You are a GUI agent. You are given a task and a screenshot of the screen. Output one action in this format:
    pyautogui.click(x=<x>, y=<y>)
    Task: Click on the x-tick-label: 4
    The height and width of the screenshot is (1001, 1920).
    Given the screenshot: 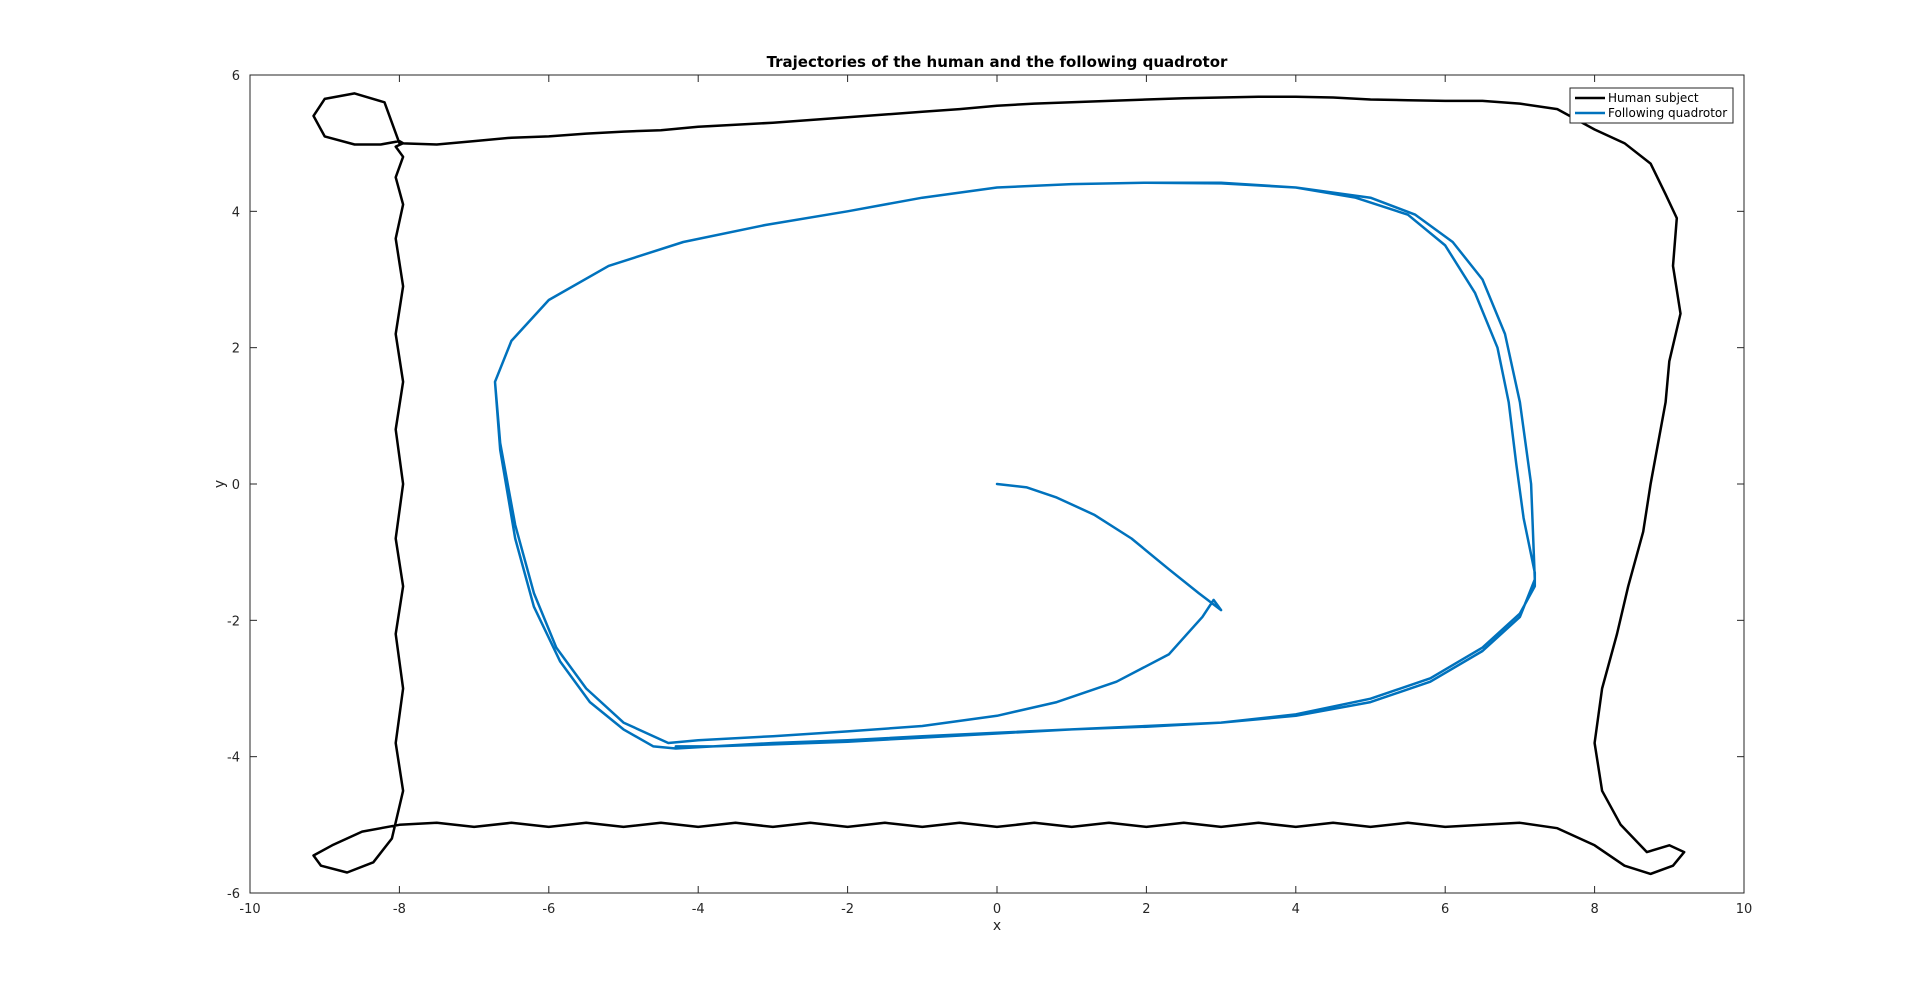 What is the action you would take?
    pyautogui.click(x=1296, y=909)
    